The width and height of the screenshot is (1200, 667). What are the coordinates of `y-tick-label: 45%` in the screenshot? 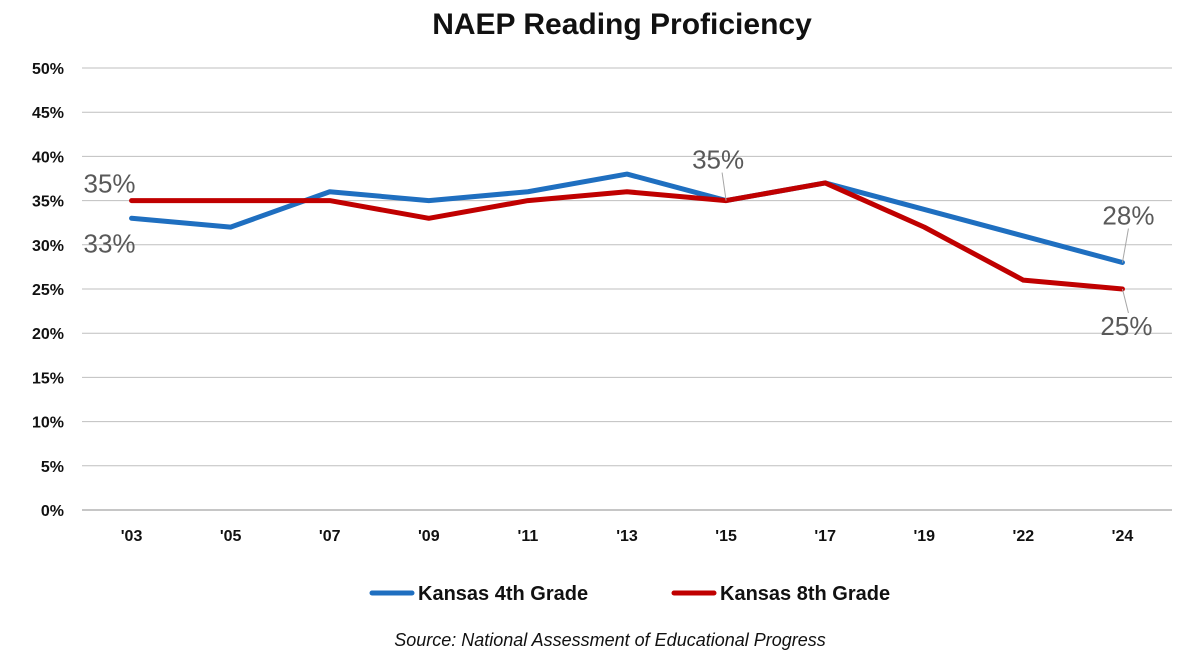 It's located at (48, 113).